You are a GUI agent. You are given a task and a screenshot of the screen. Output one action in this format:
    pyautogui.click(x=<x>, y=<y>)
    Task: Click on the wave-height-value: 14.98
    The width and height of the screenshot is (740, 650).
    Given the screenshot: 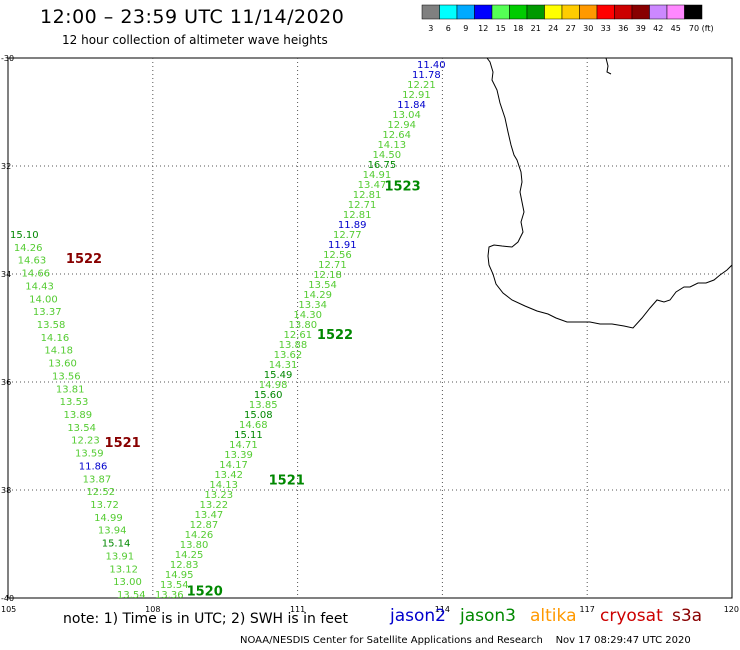 What is the action you would take?
    pyautogui.click(x=273, y=385)
    